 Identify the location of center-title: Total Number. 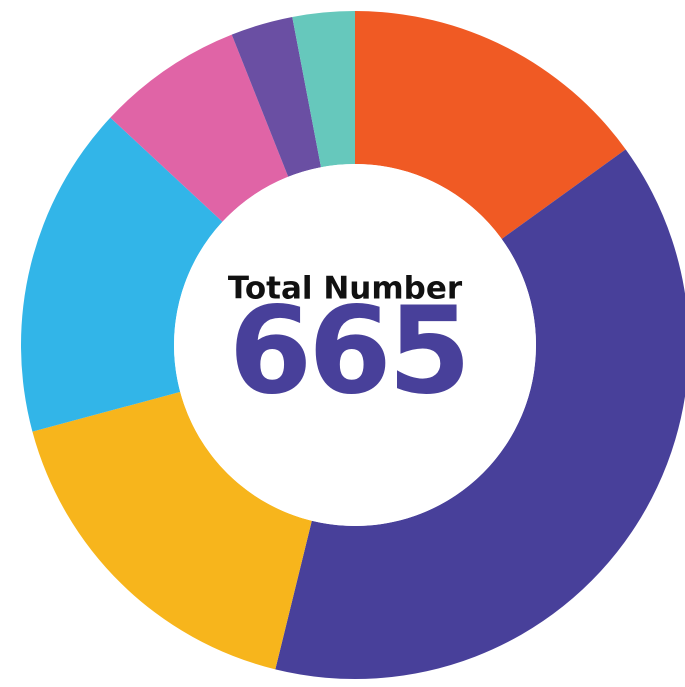
(345, 289).